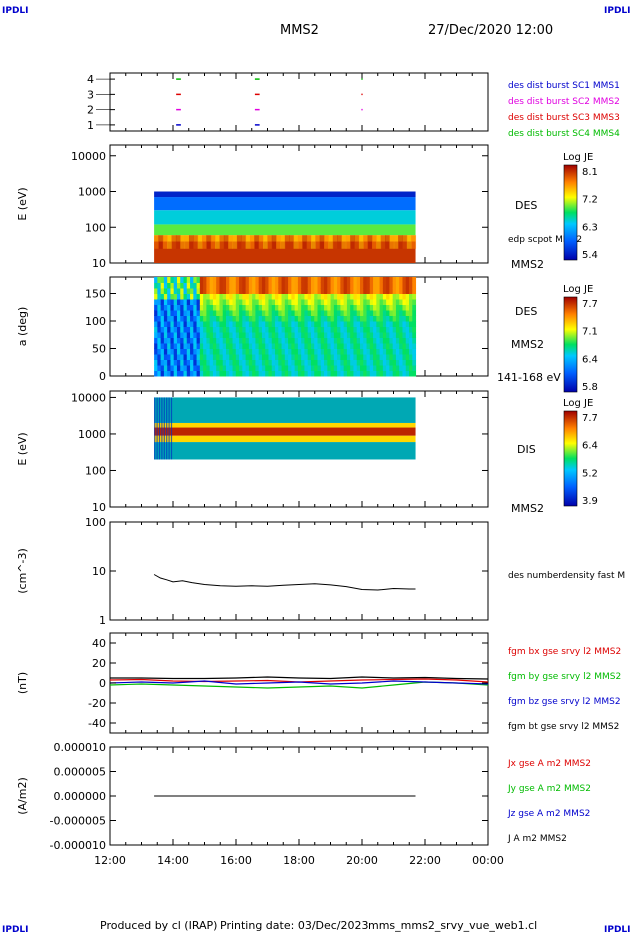 The height and width of the screenshot is (934, 630). Describe the element at coordinates (95, 294) in the screenshot. I see `y-tick-label: 150` at that location.